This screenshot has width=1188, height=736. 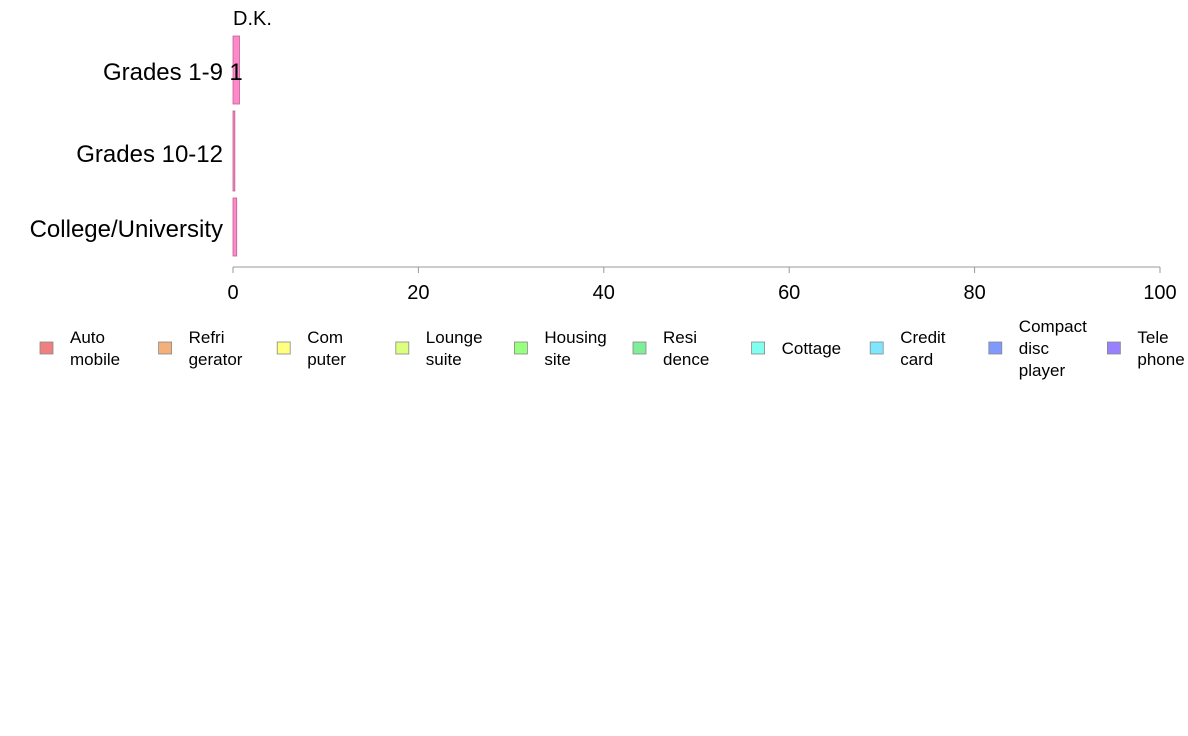 What do you see at coordinates (165, 348) in the screenshot?
I see `legend-swatch-refri-gerator` at bounding box center [165, 348].